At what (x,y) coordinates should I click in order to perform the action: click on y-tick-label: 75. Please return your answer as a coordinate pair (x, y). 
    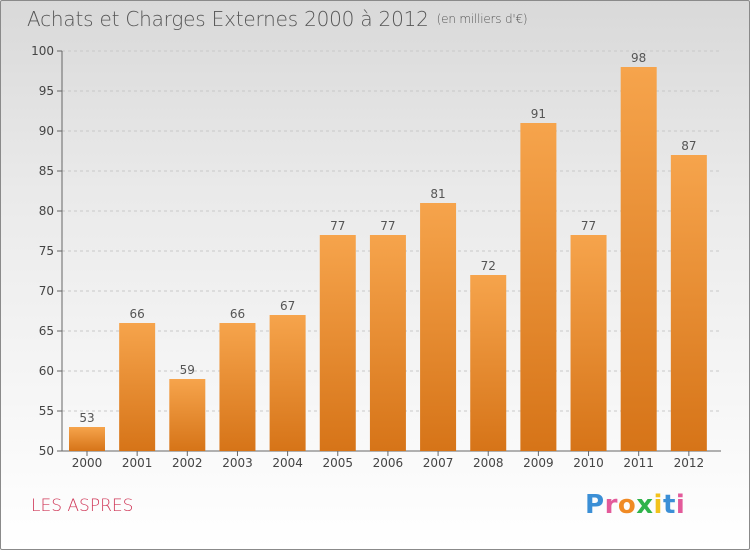
    Looking at the image, I should click on (46, 251).